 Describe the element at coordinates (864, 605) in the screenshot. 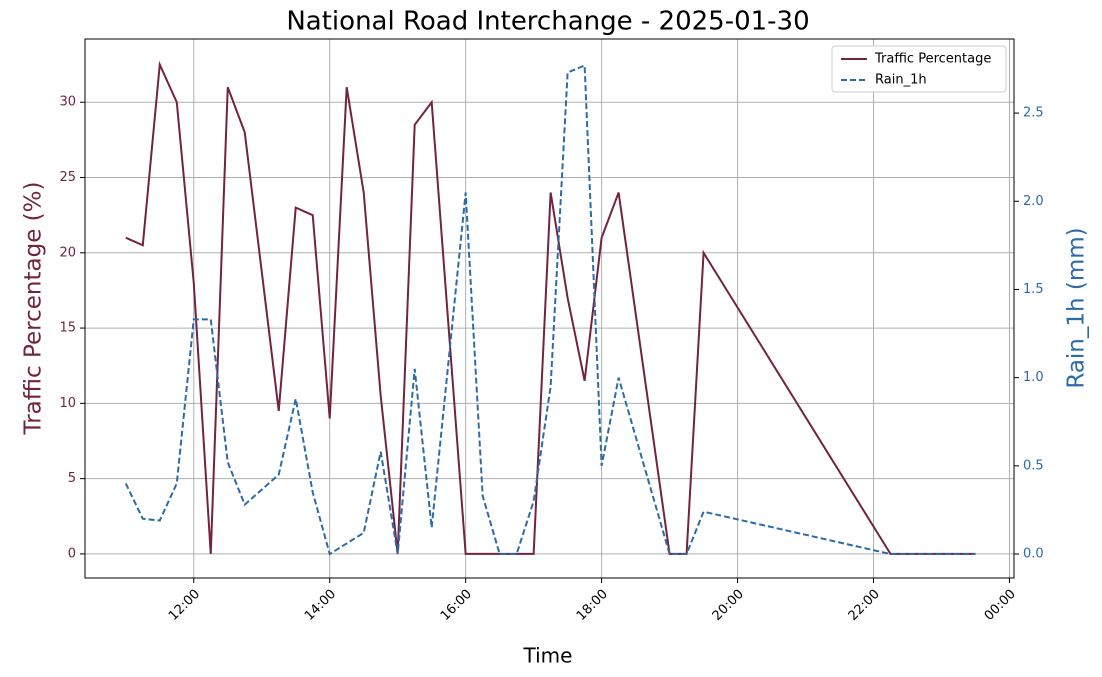

I see `x-tick-label: 22:00` at that location.